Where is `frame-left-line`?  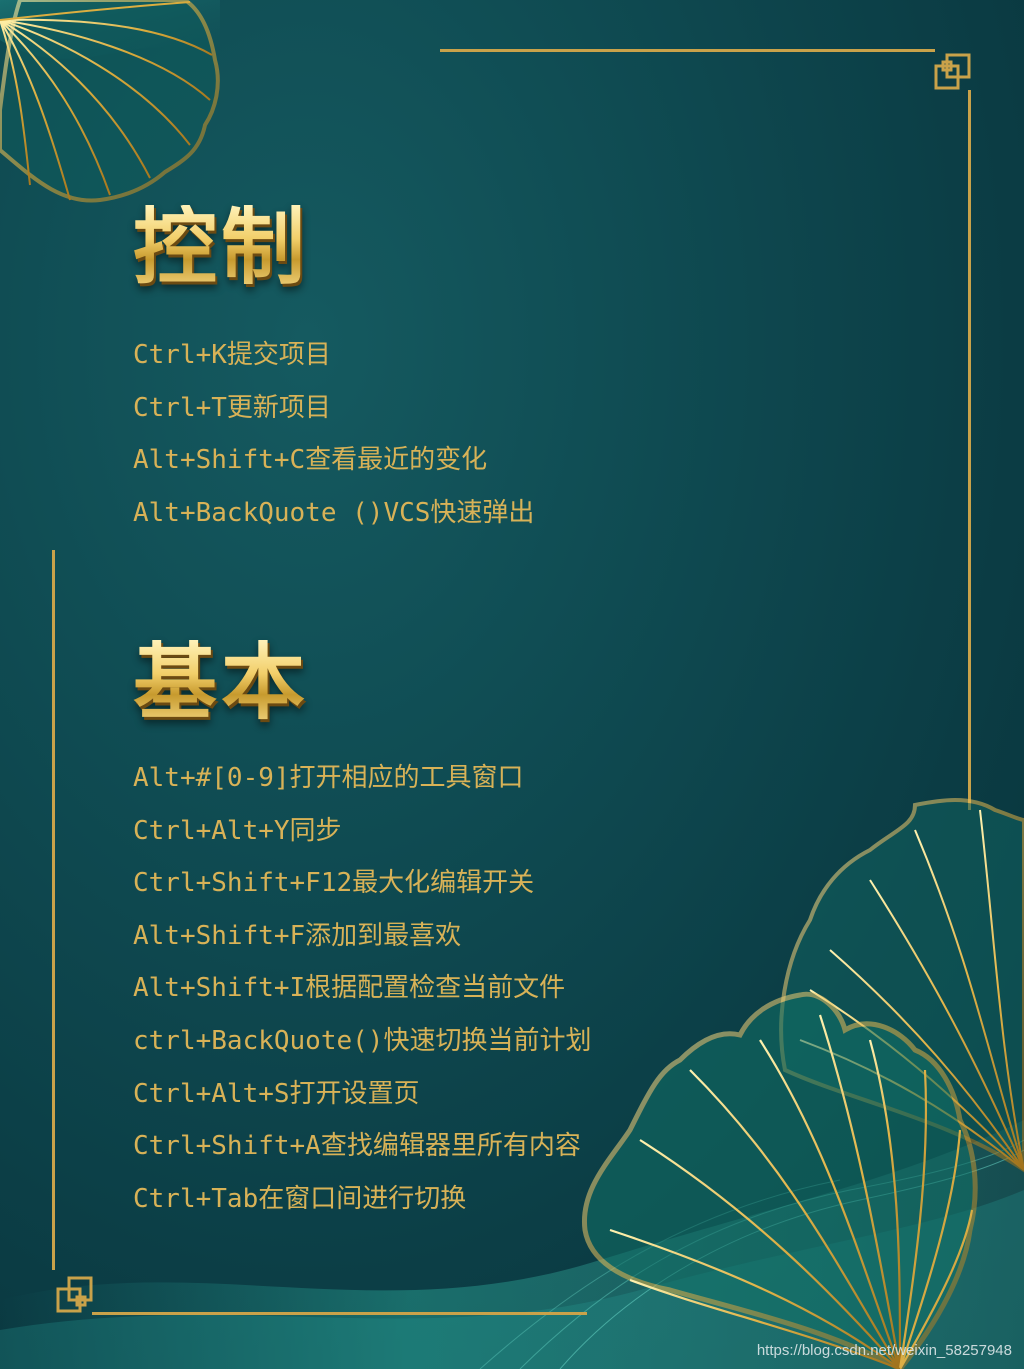
frame-left-line is located at coordinates (53, 910).